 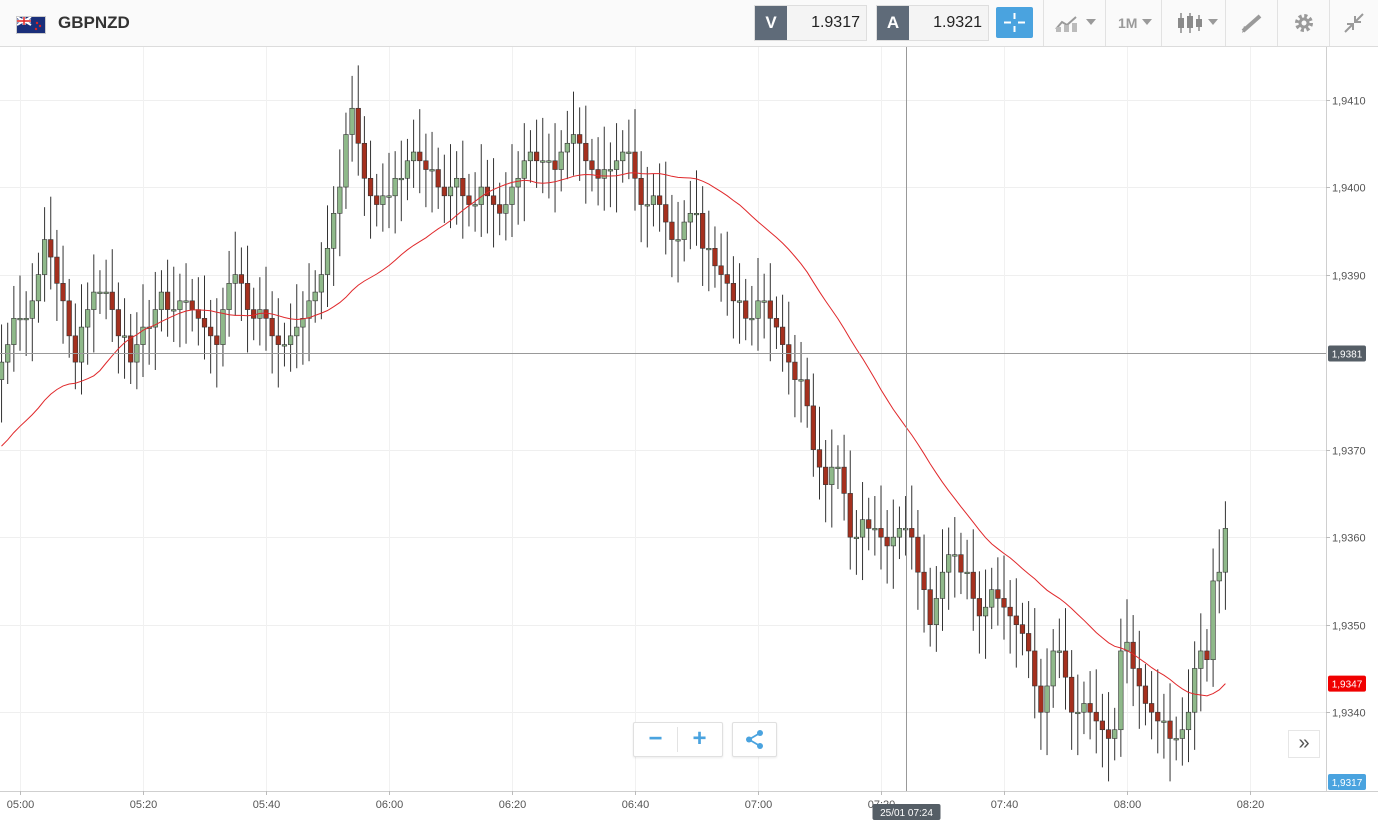 I want to click on price-axis-bg, so click(x=1352, y=419).